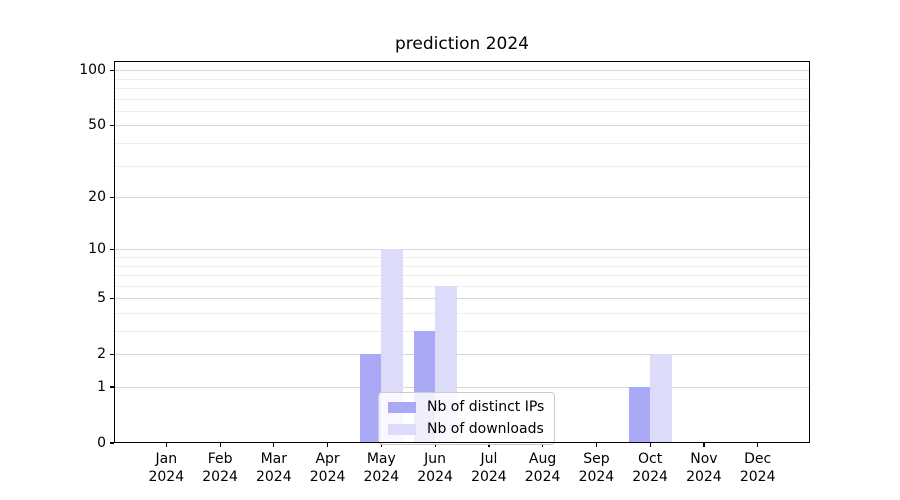 The image size is (900, 500). What do you see at coordinates (489, 468) in the screenshot?
I see `x-tick-label-jul: Jul 2024` at bounding box center [489, 468].